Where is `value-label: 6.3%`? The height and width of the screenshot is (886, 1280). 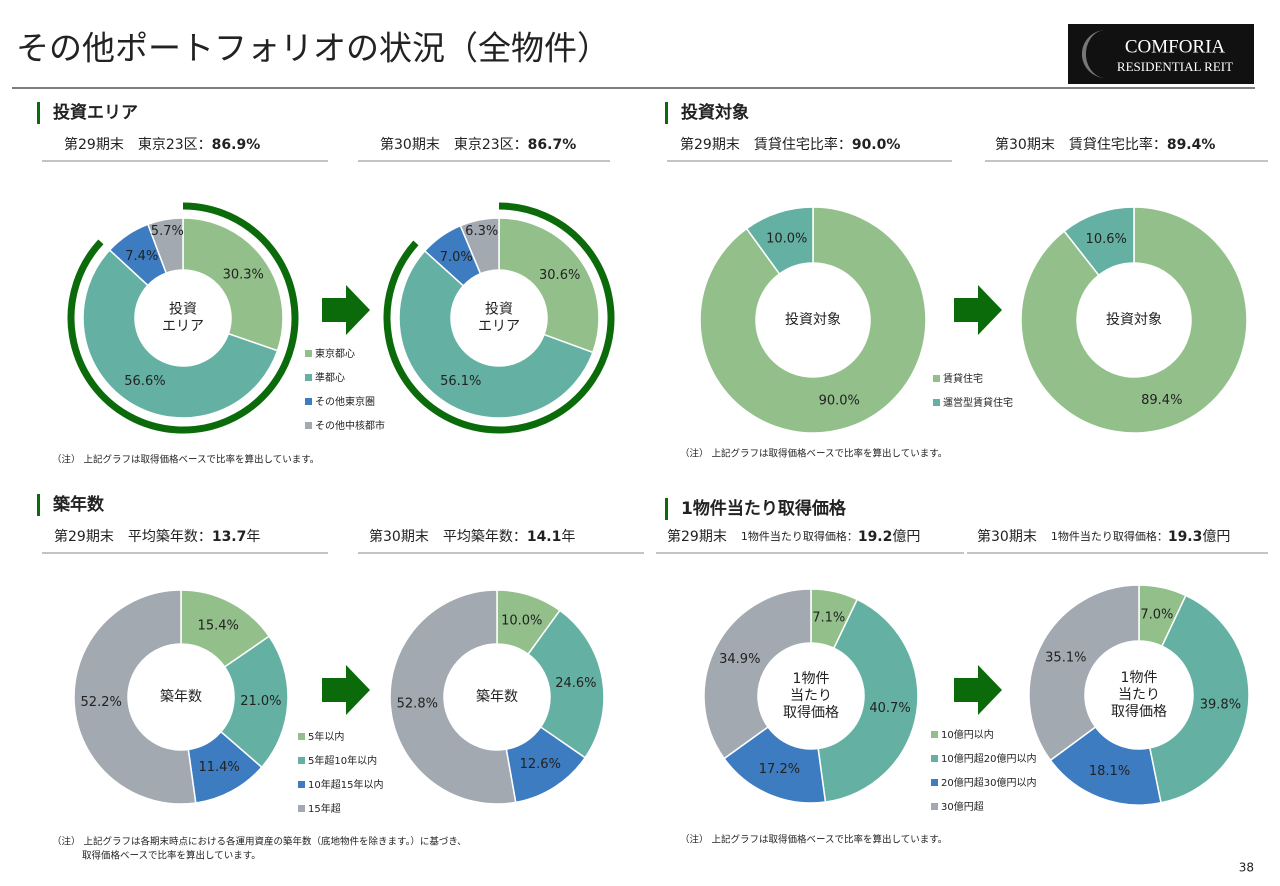
value-label: 6.3% is located at coordinates (481, 231).